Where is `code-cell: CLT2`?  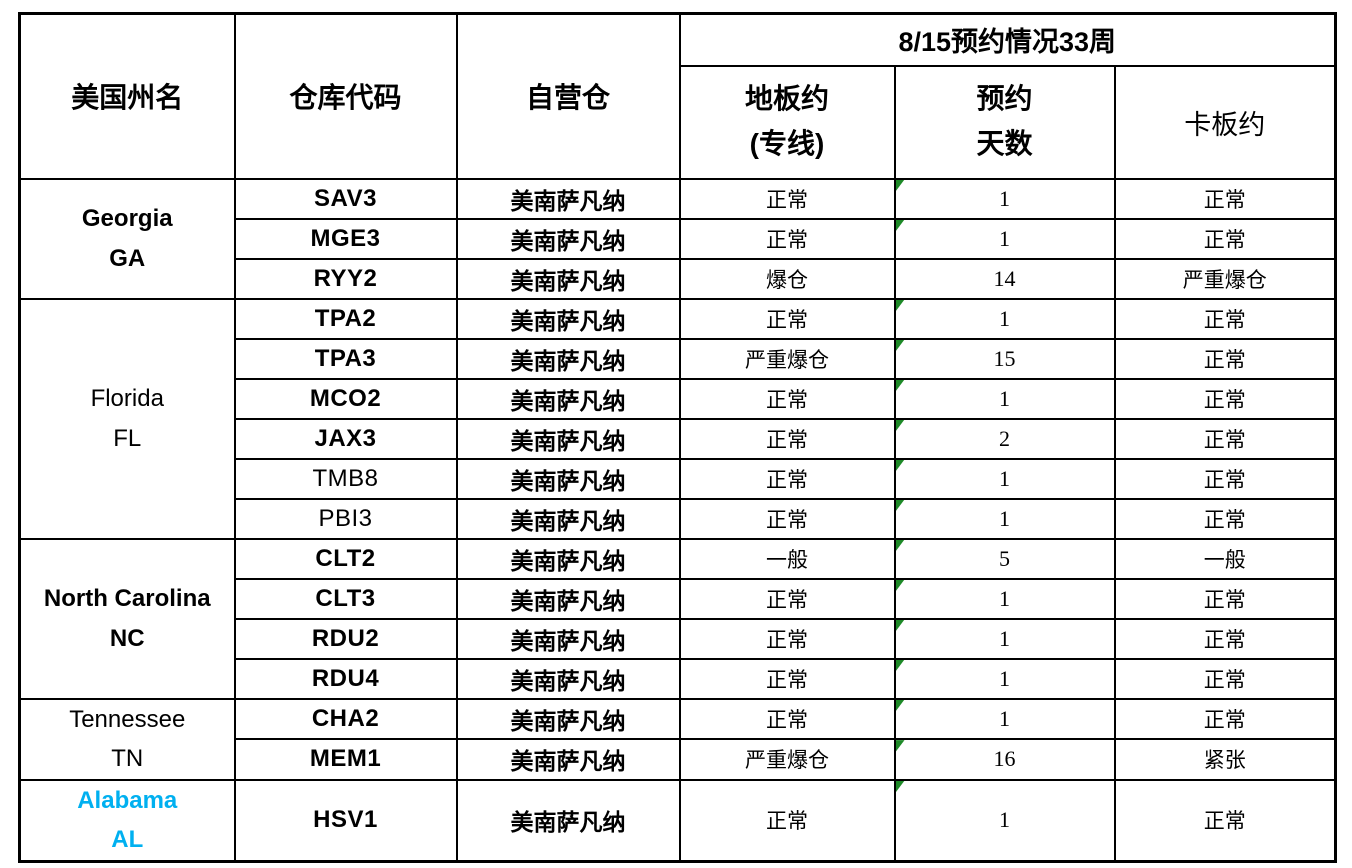
code-cell: CLT2 is located at coordinates (345, 558).